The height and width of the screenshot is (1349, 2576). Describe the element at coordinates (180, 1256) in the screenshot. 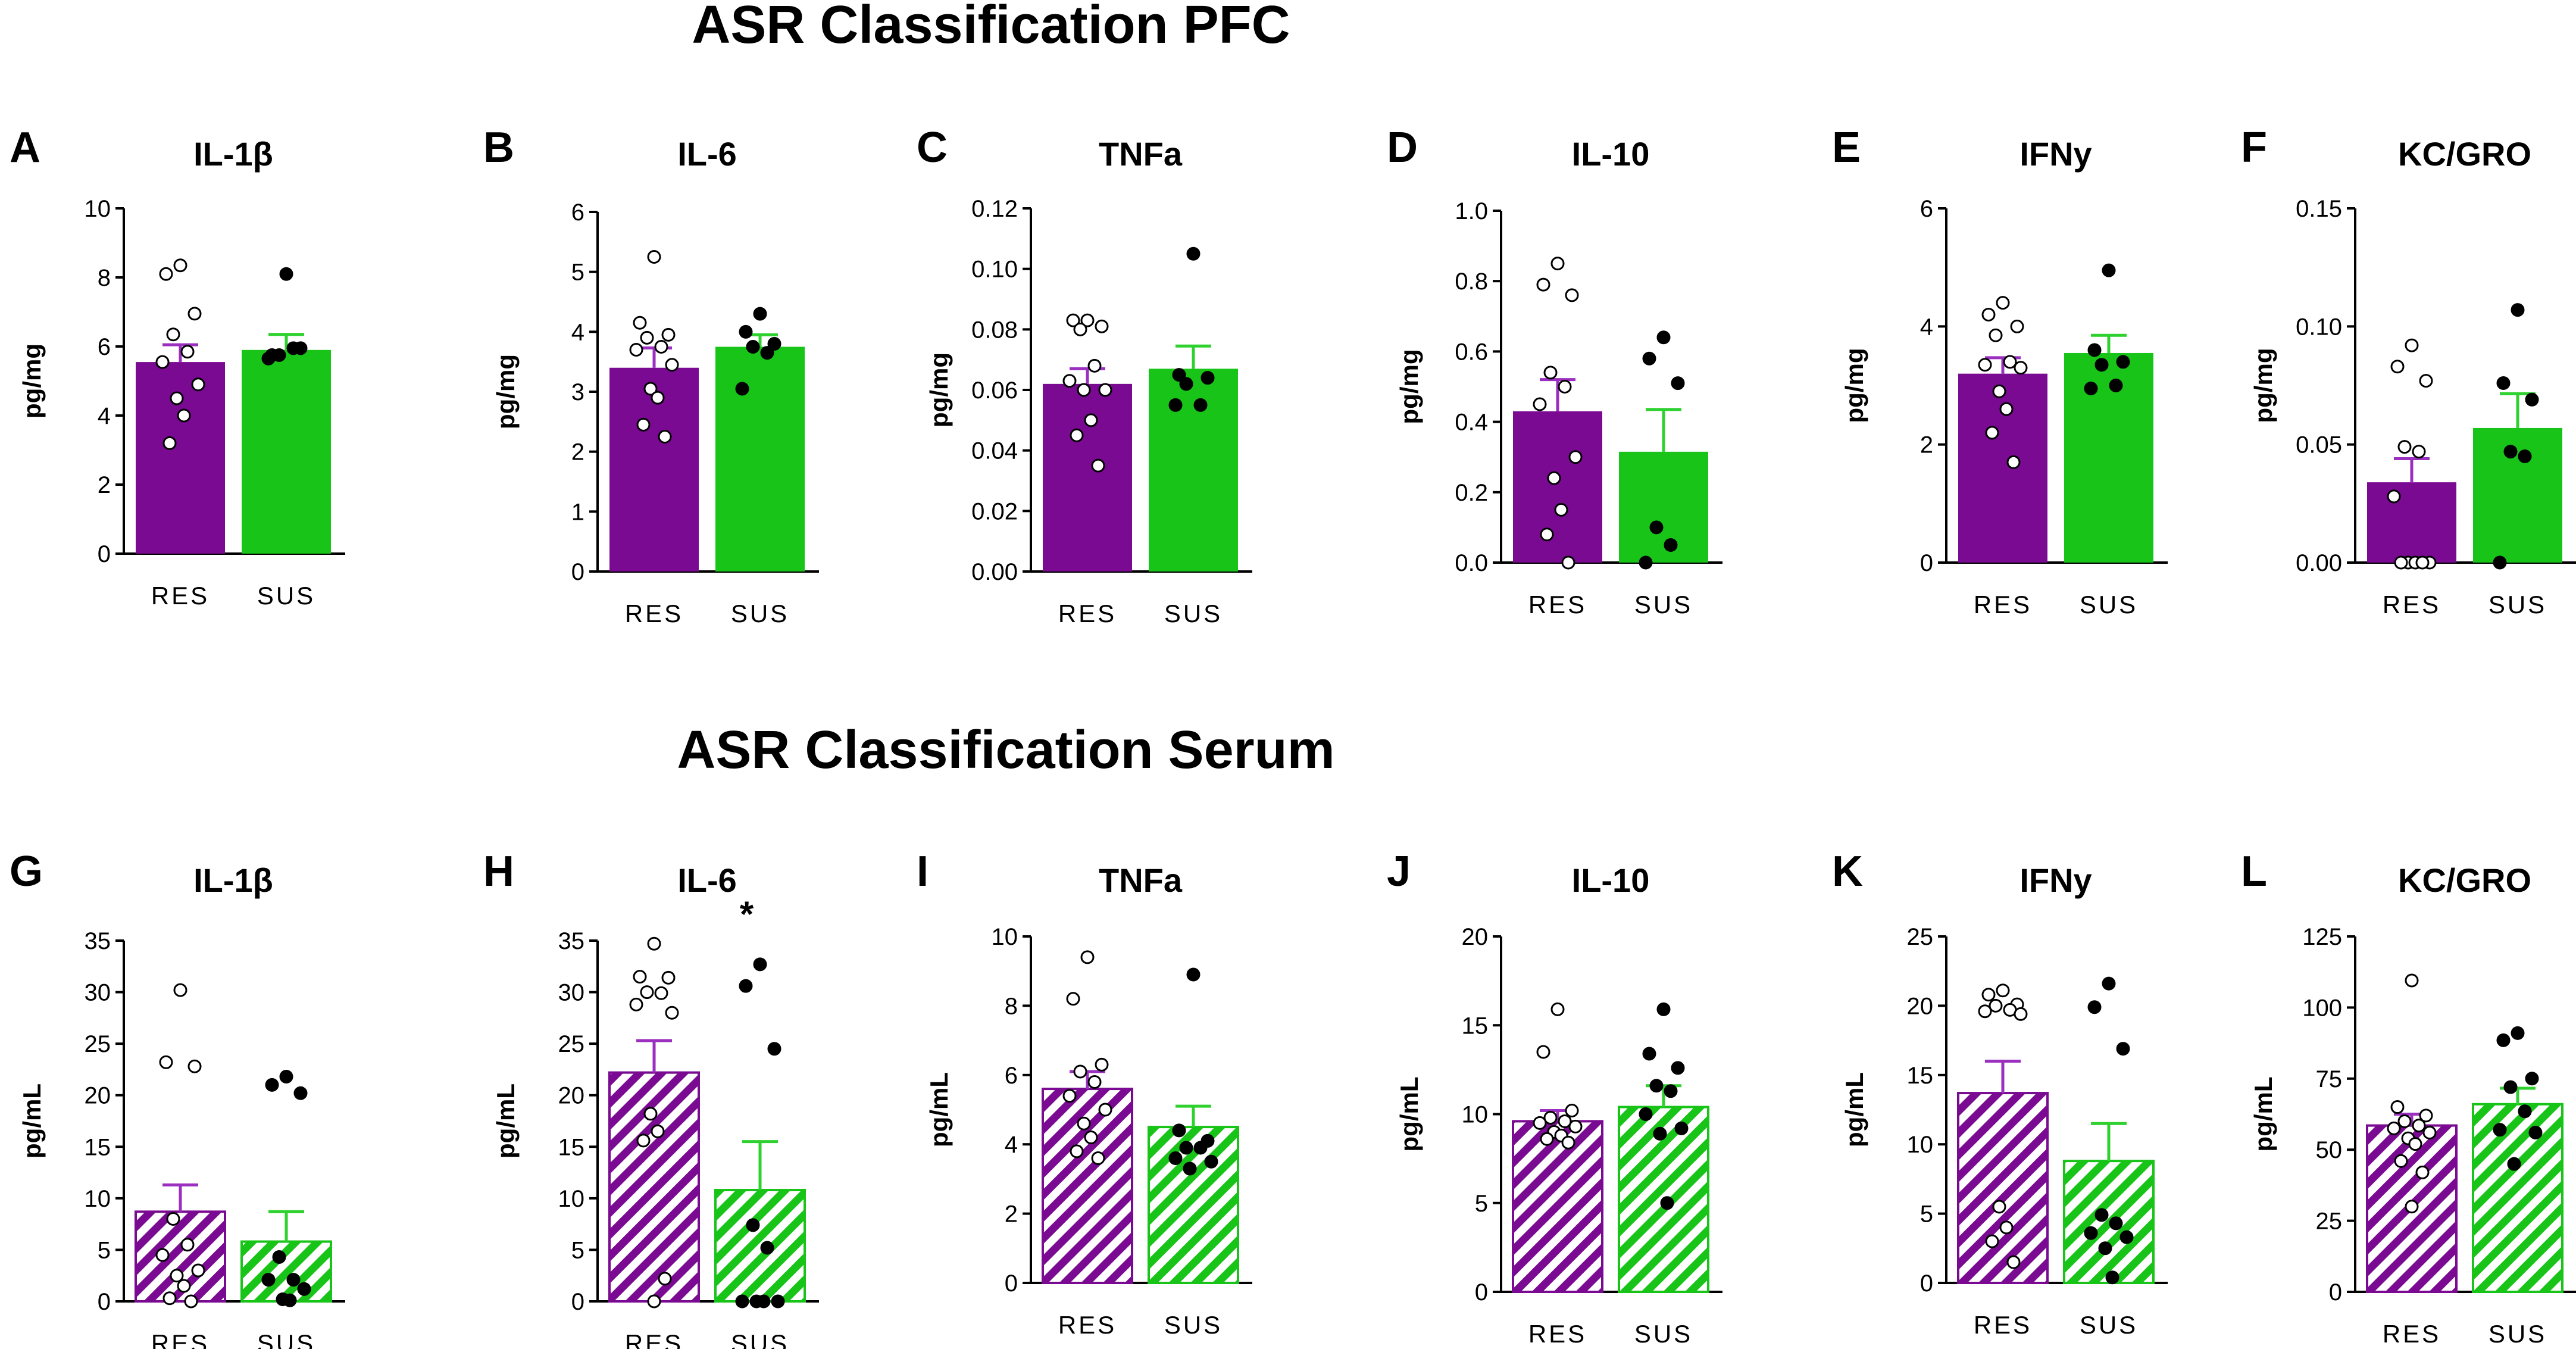

I see `panel-g-bar-res` at that location.